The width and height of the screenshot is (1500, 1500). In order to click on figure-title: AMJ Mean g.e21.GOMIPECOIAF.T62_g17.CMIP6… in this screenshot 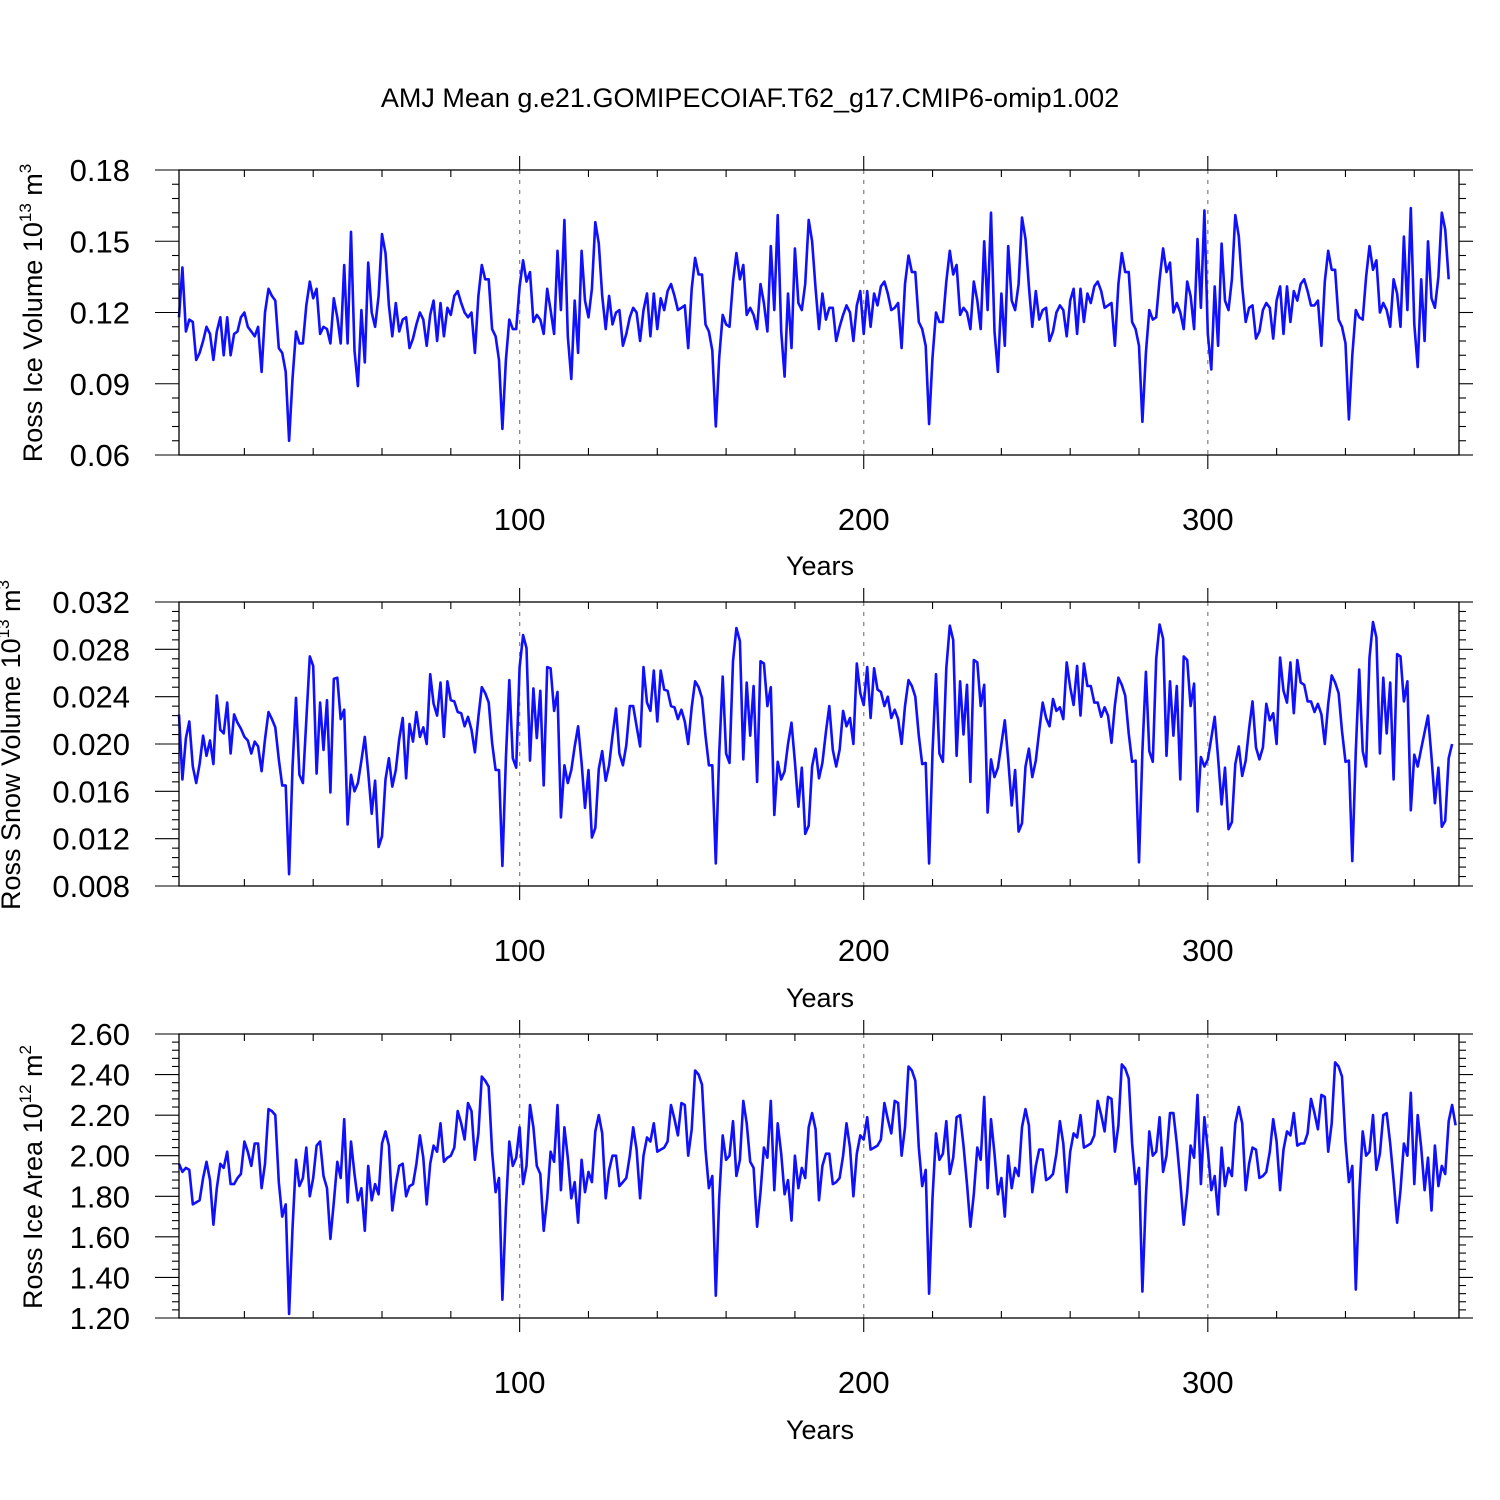, I will do `click(750, 98)`.